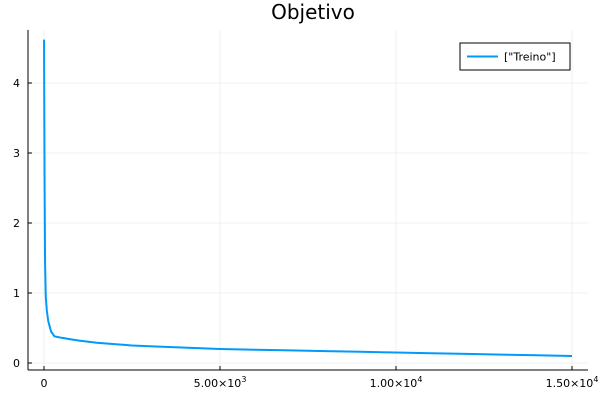 The image size is (600, 400). Describe the element at coordinates (572, 382) in the screenshot. I see `x-tick-label: 1.50×10⁴` at that location.